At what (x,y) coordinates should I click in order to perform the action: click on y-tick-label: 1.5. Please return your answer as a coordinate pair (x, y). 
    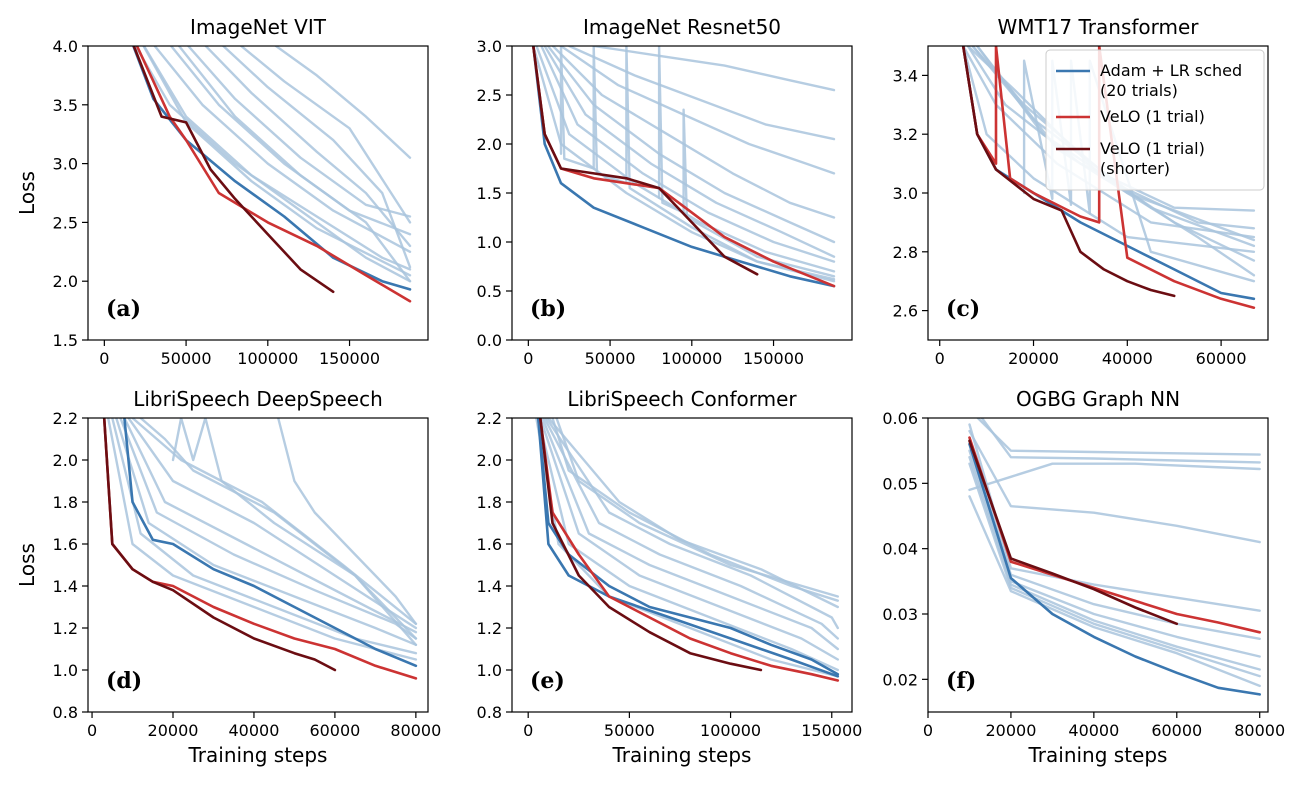
    Looking at the image, I should click on (65, 340).